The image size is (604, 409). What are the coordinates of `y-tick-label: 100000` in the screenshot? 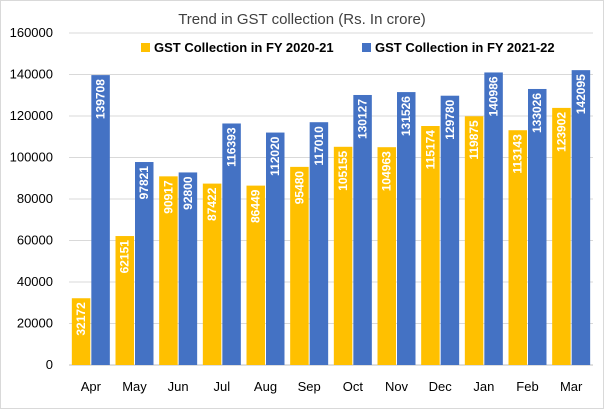 It's located at (31, 157).